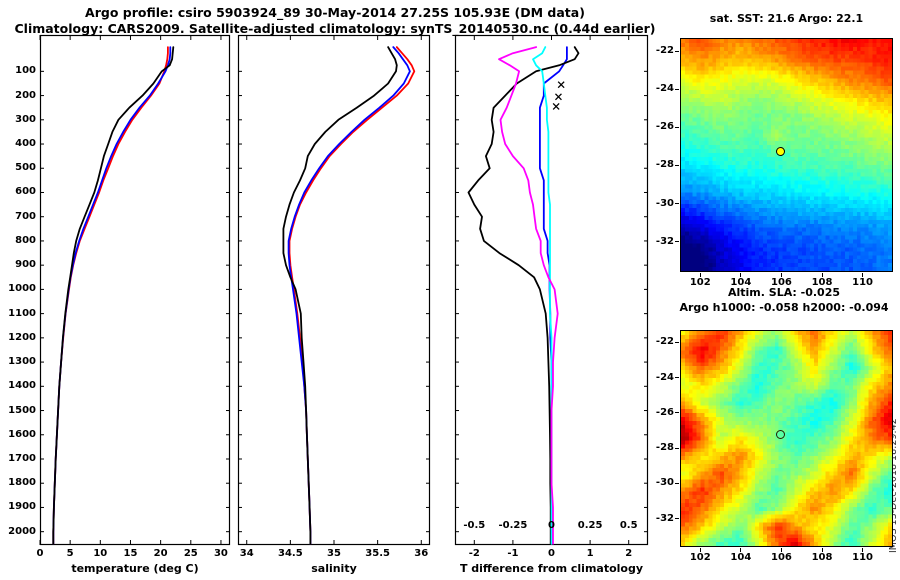  What do you see at coordinates (25, 168) in the screenshot?
I see `depth-tick-label: 500` at bounding box center [25, 168].